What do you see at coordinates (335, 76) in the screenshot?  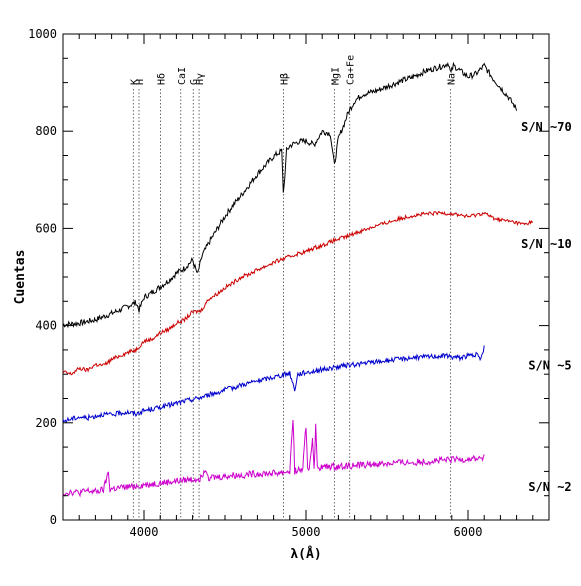 I see `spectral-line-label: MgI` at bounding box center [335, 76].